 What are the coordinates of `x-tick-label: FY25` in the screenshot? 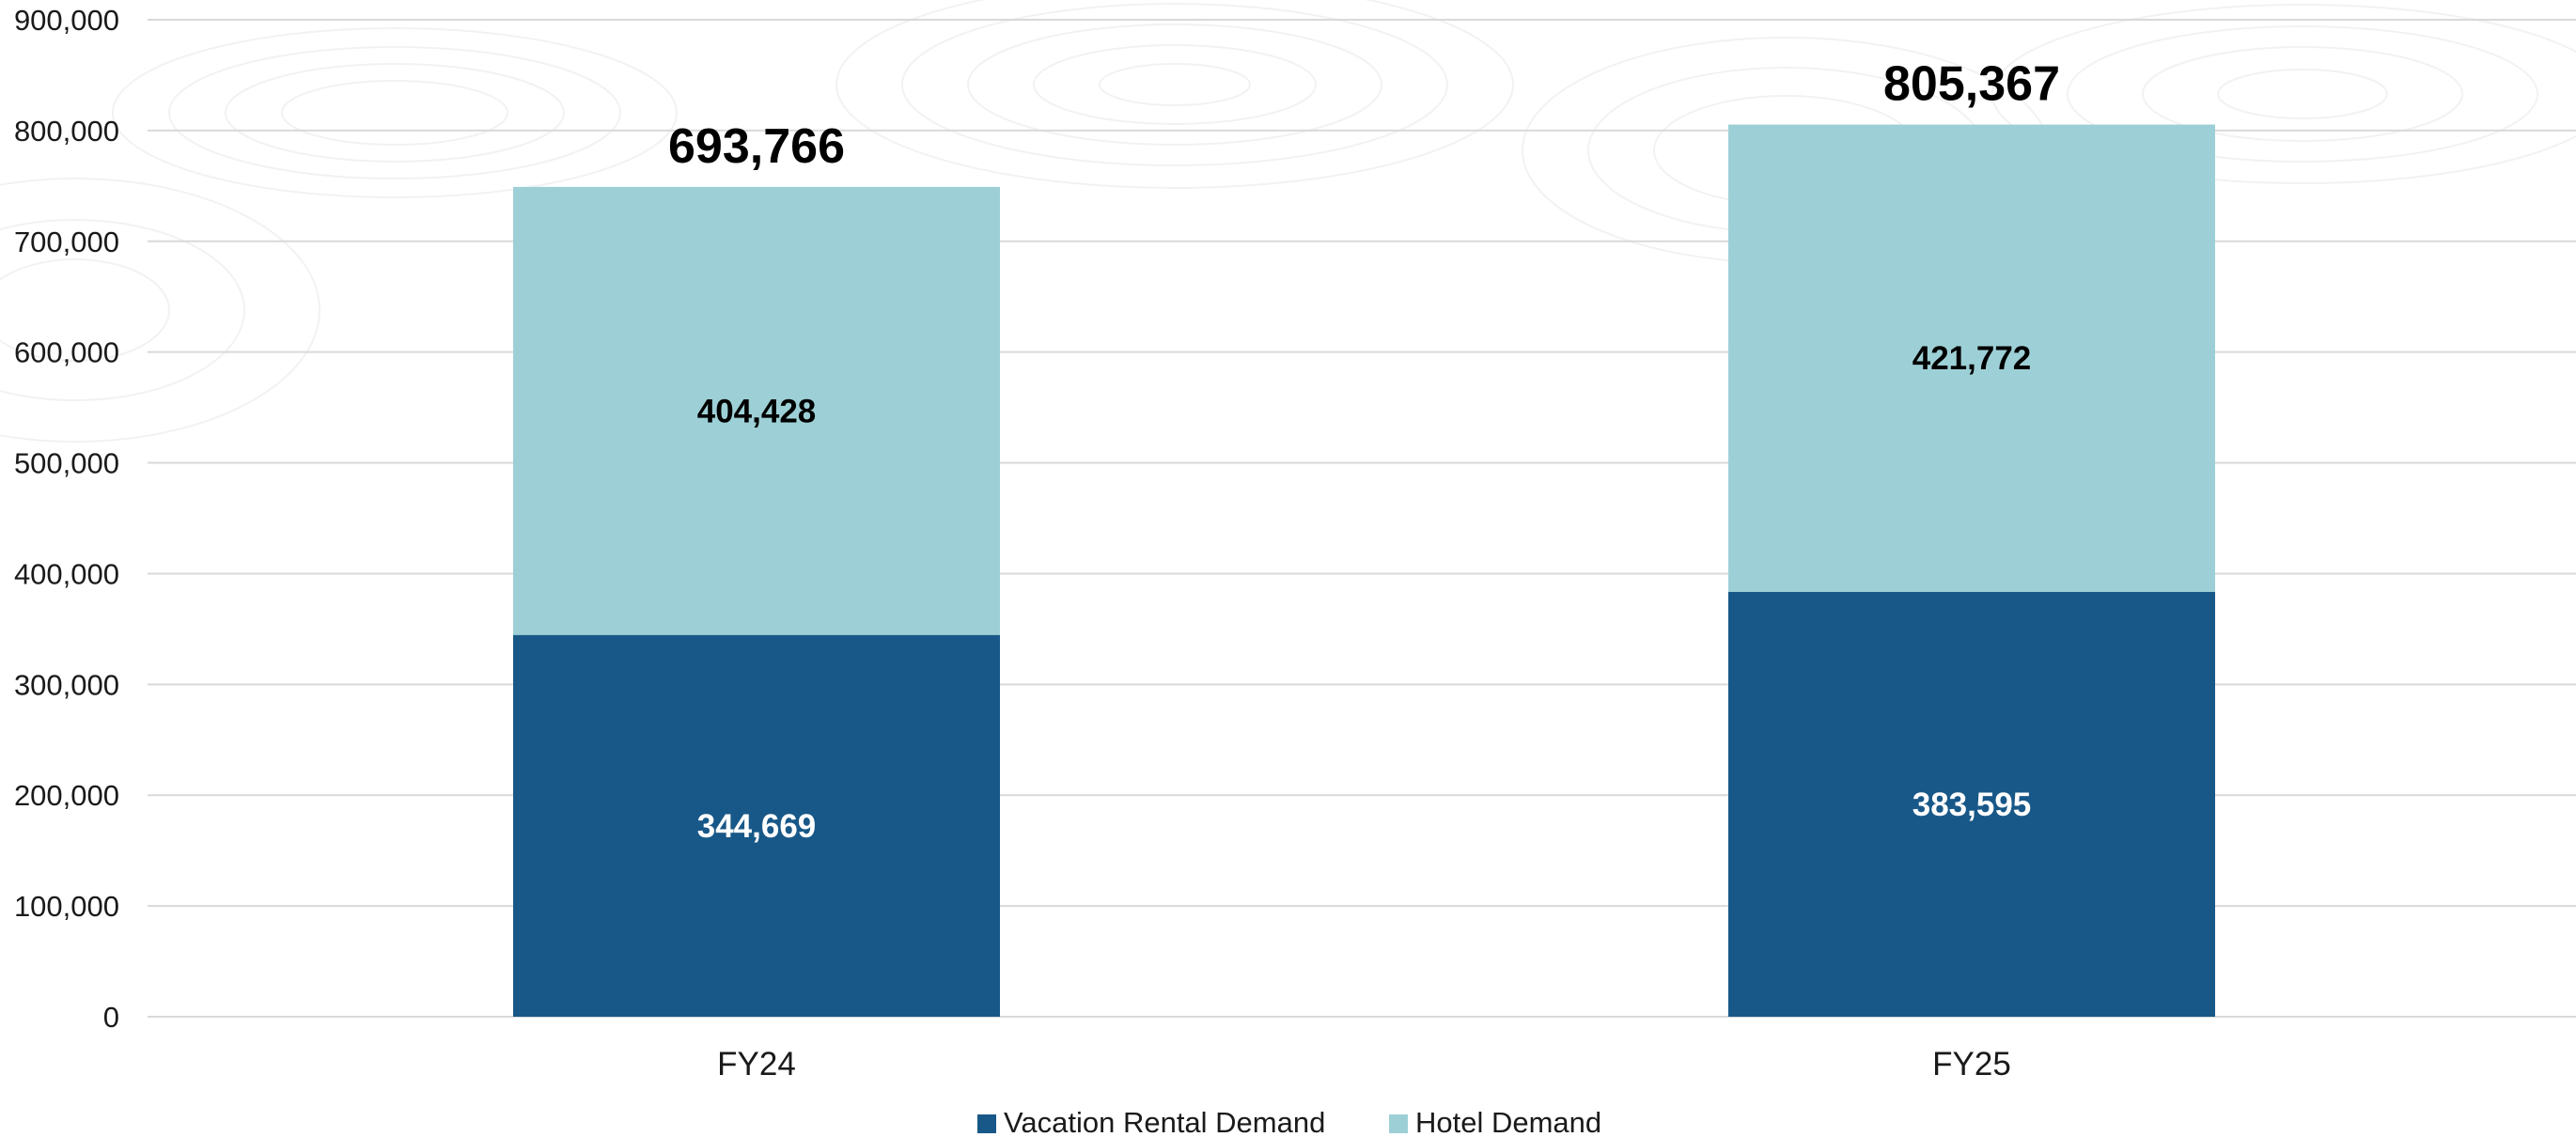 It's located at (1972, 1064).